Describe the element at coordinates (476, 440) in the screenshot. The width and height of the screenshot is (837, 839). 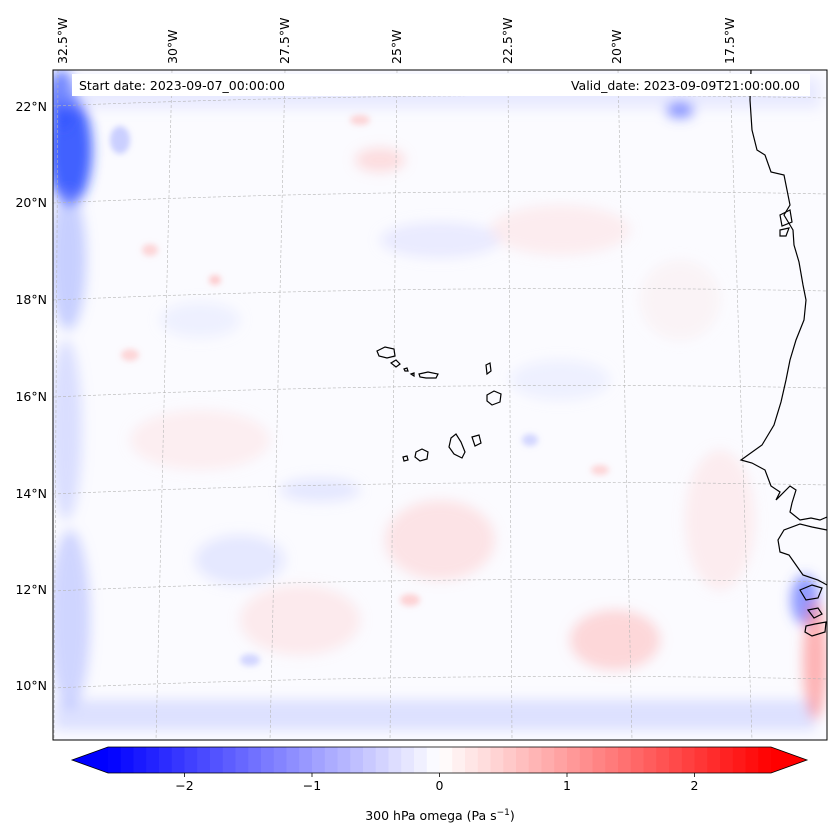
I see `island-maio` at that location.